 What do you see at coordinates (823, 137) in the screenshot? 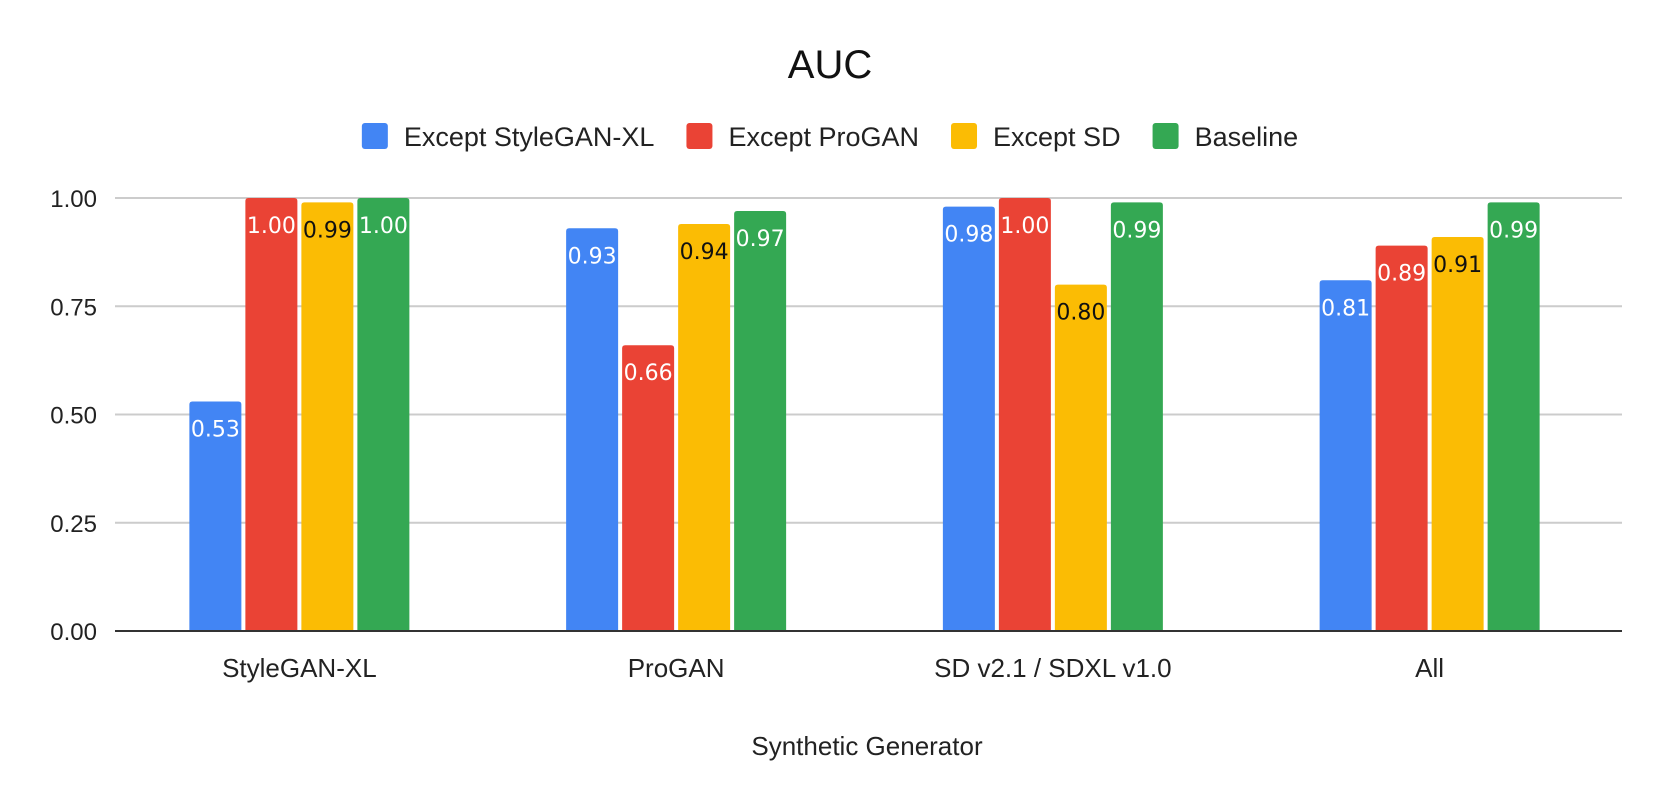
I see `legend-label: Except ProGAN` at bounding box center [823, 137].